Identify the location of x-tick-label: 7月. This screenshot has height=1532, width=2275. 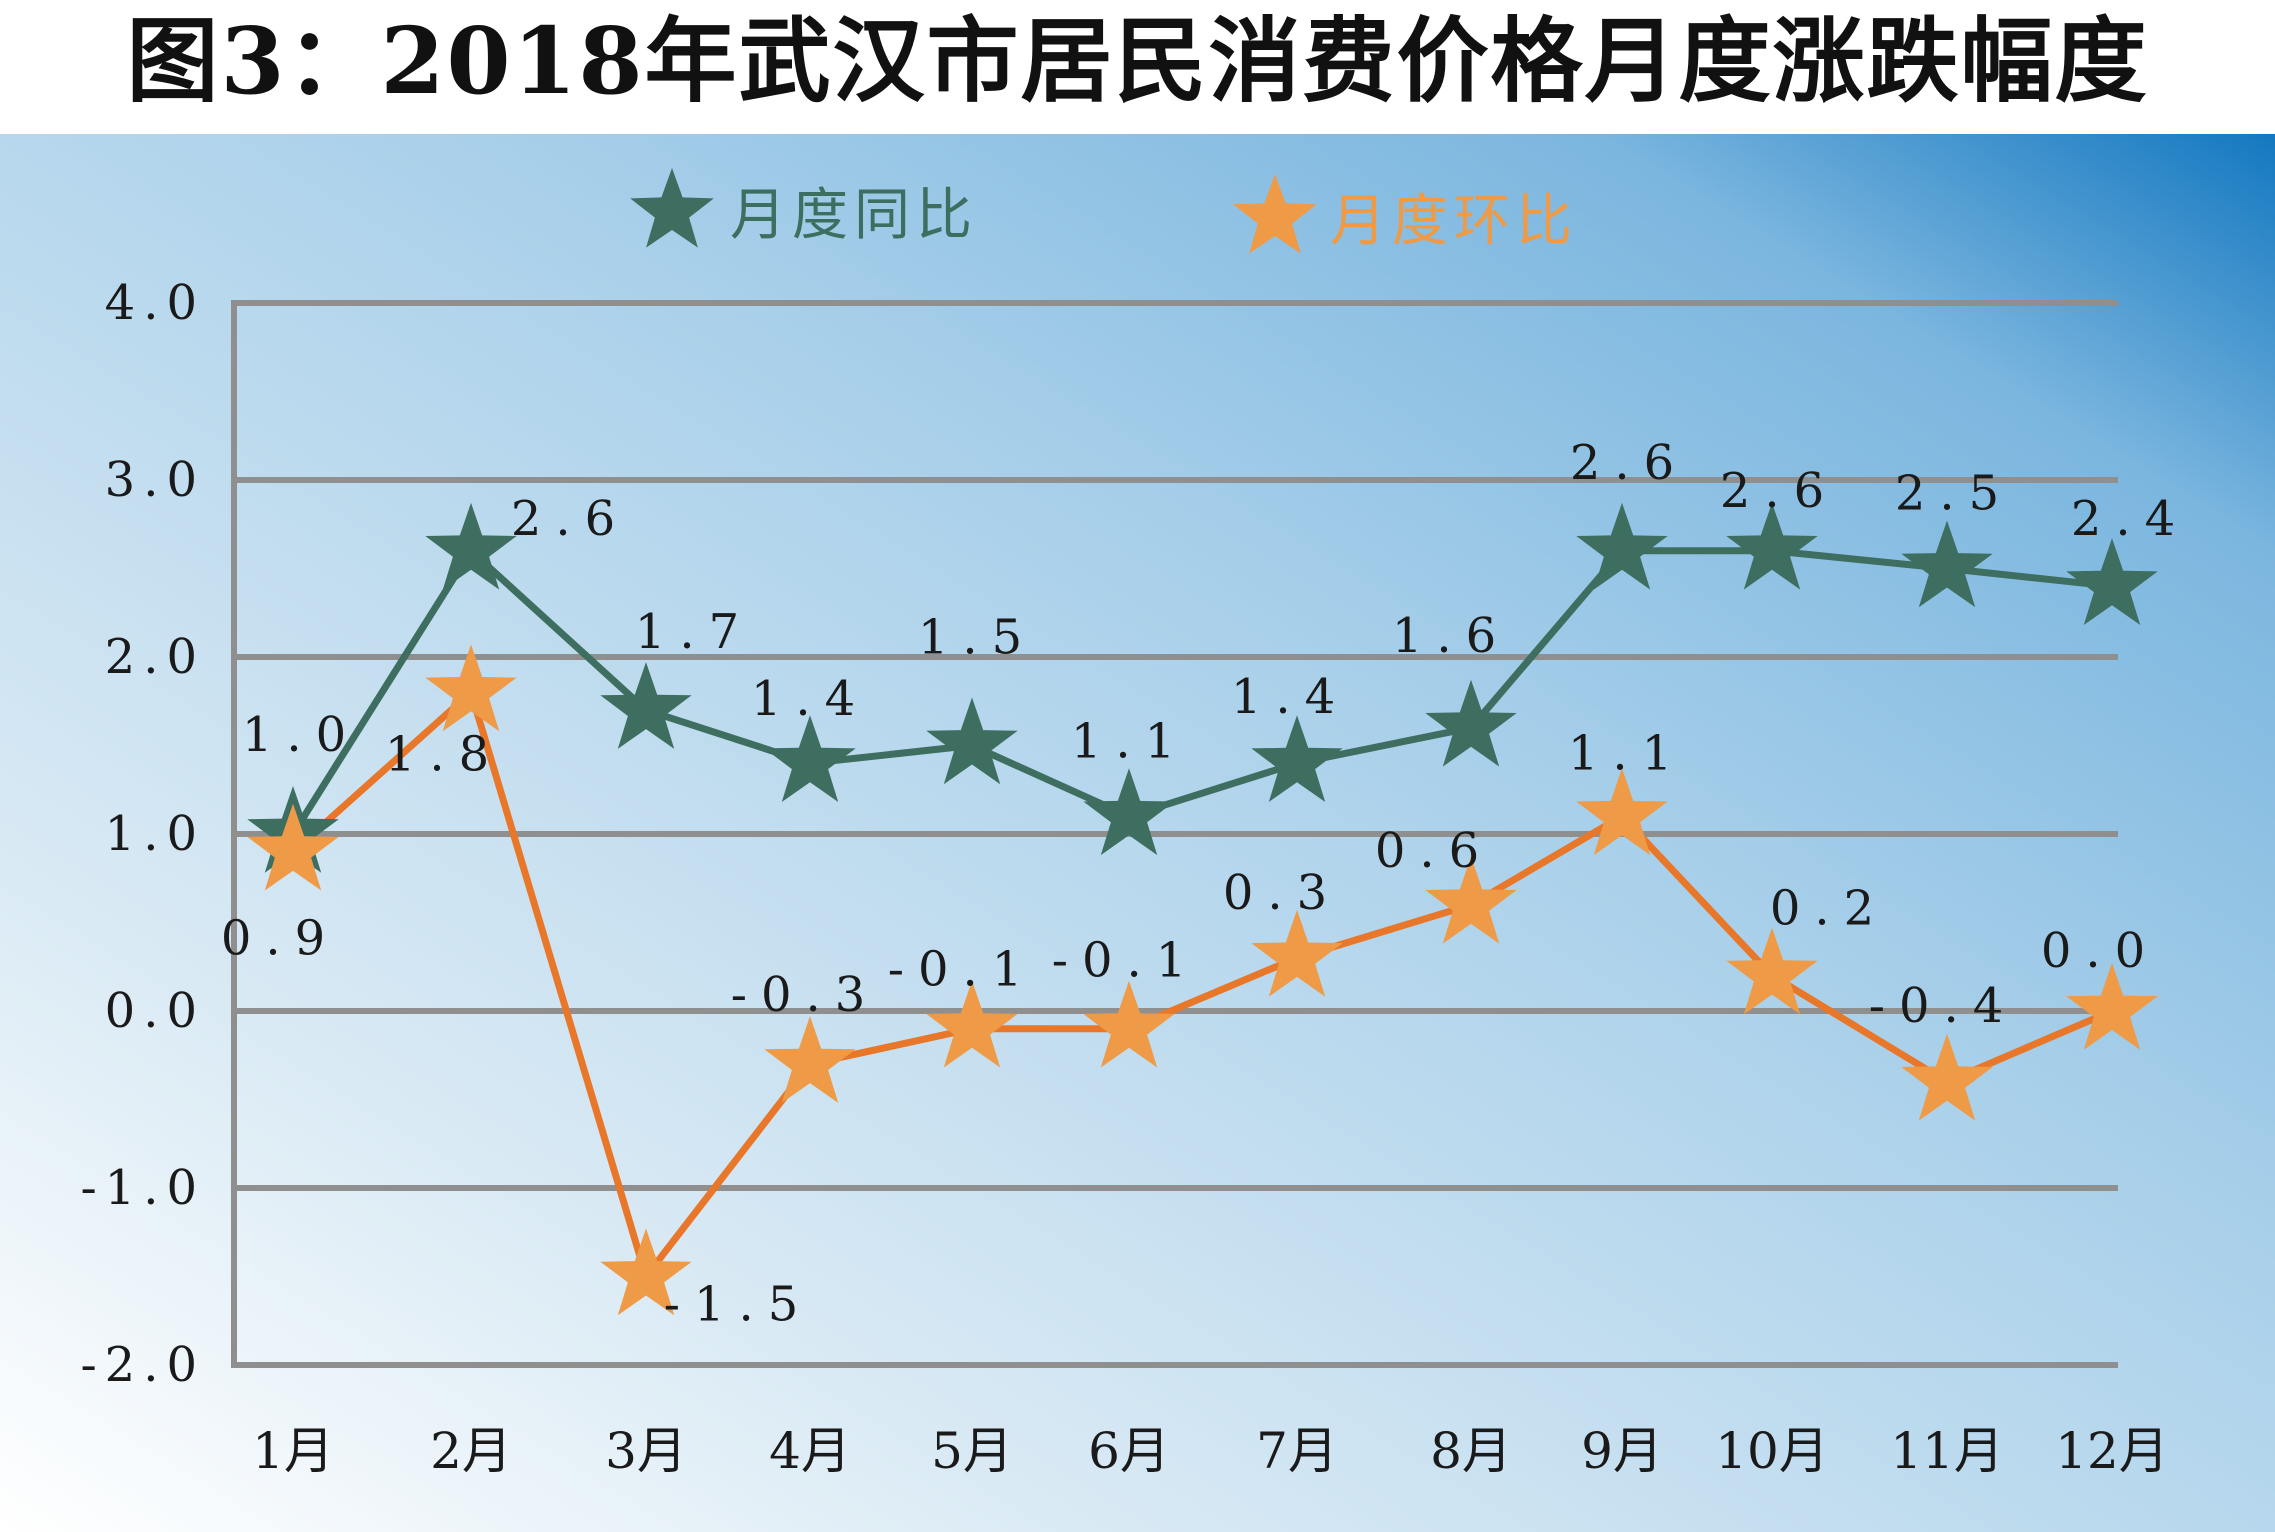
(1297, 1451).